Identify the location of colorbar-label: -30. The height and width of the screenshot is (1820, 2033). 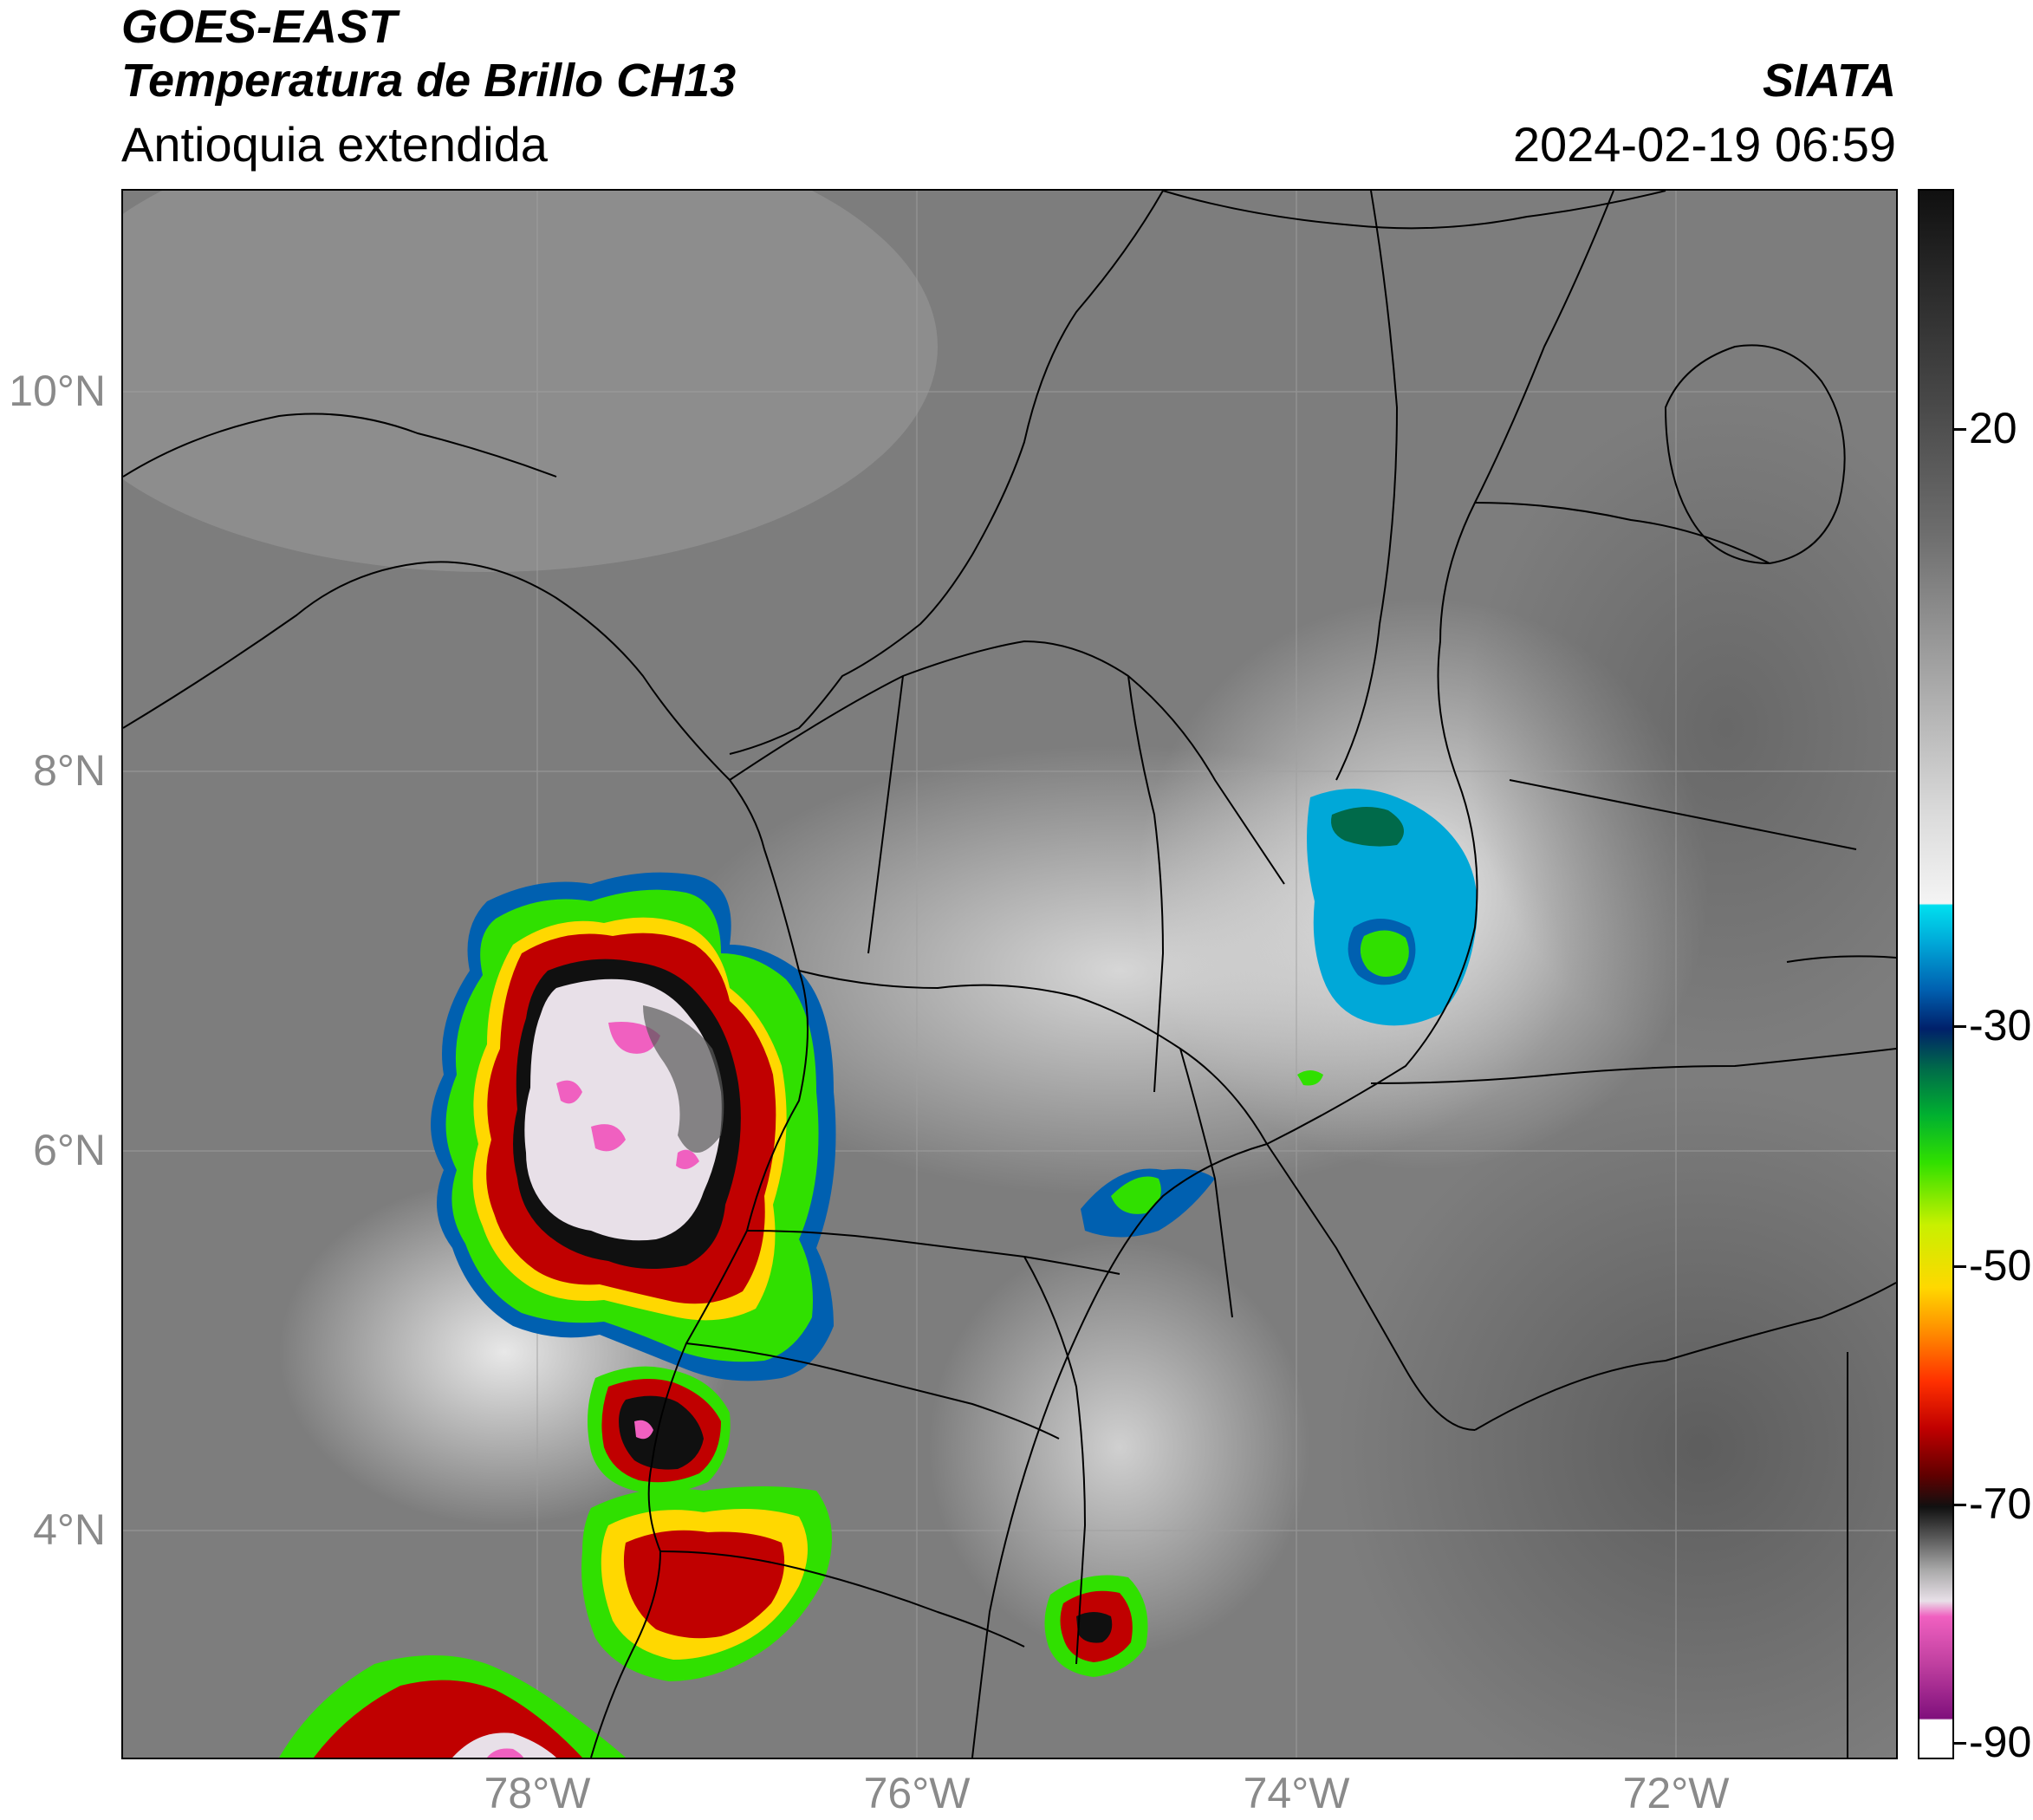
(2000, 1025).